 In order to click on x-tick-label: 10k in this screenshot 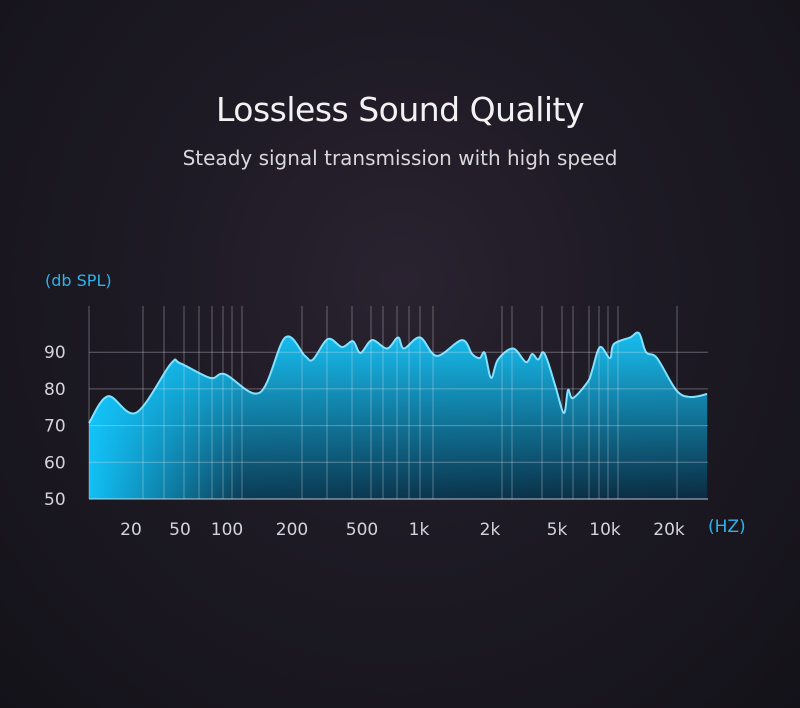, I will do `click(605, 530)`.